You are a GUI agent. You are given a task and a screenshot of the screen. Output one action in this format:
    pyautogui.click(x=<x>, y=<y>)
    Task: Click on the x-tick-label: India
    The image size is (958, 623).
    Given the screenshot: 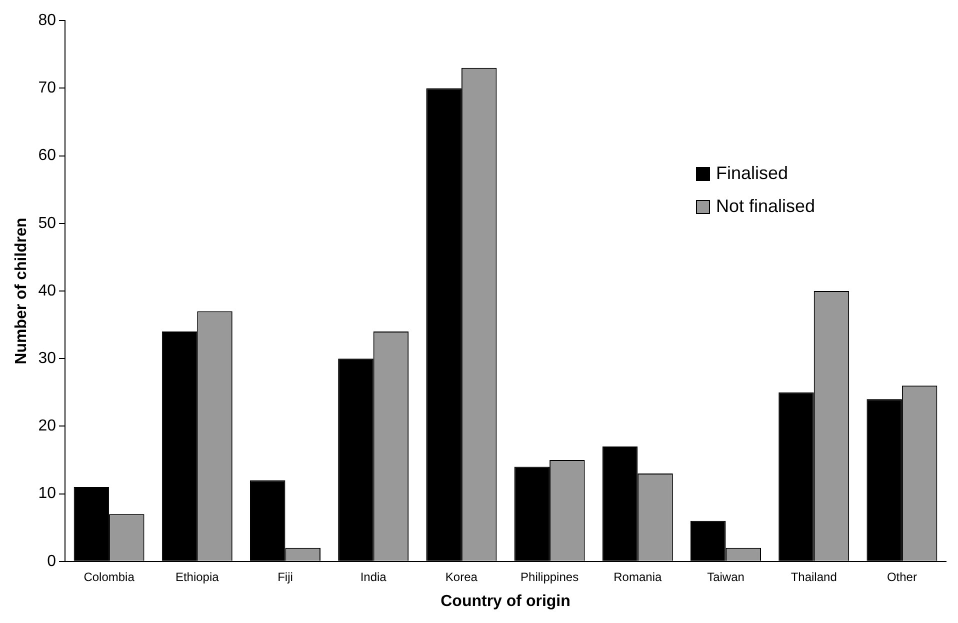 What is the action you would take?
    pyautogui.click(x=373, y=577)
    